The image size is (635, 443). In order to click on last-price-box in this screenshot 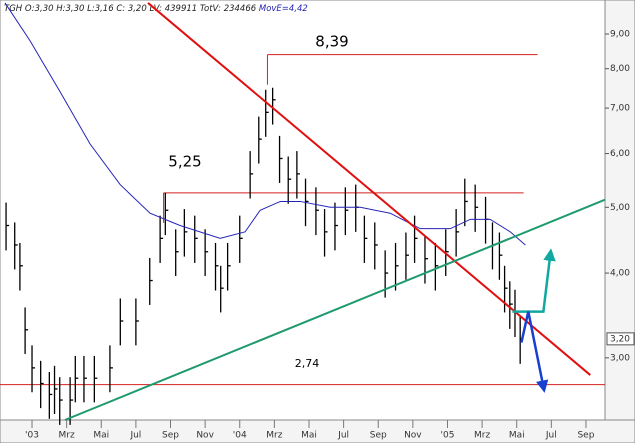, I will do `click(620, 339)`.